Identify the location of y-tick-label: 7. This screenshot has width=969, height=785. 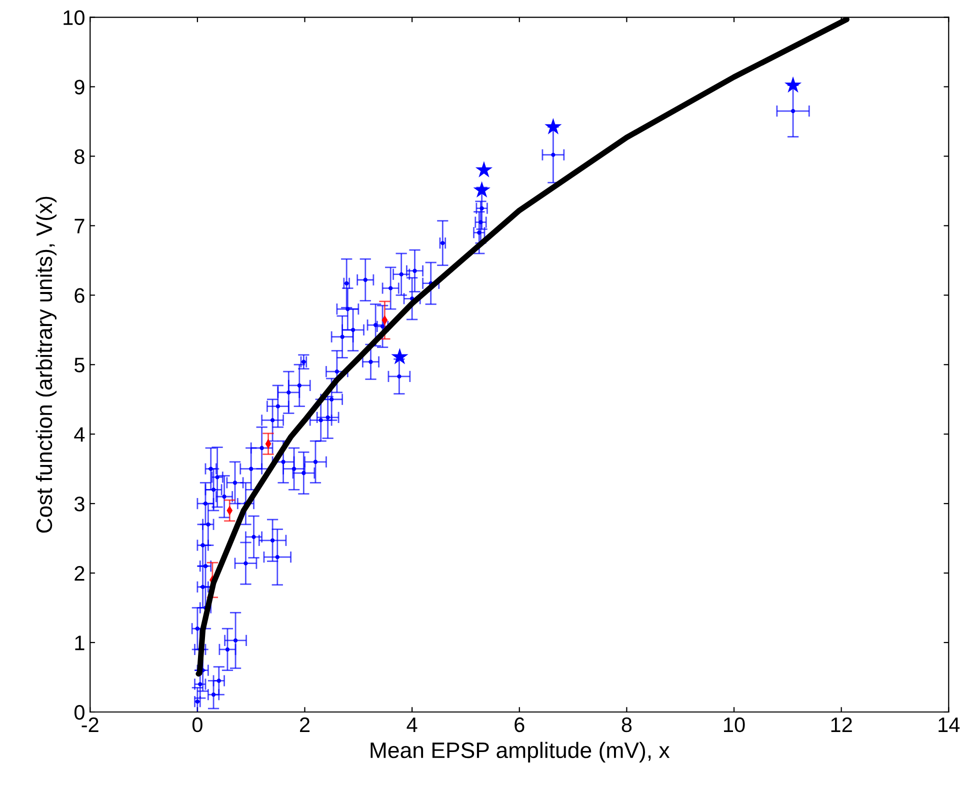
(79, 226).